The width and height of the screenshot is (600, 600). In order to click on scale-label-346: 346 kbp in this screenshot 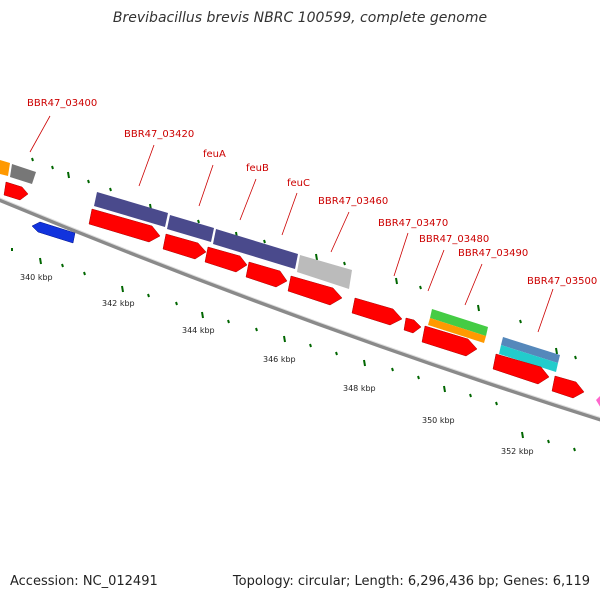, I will do `click(279, 359)`.